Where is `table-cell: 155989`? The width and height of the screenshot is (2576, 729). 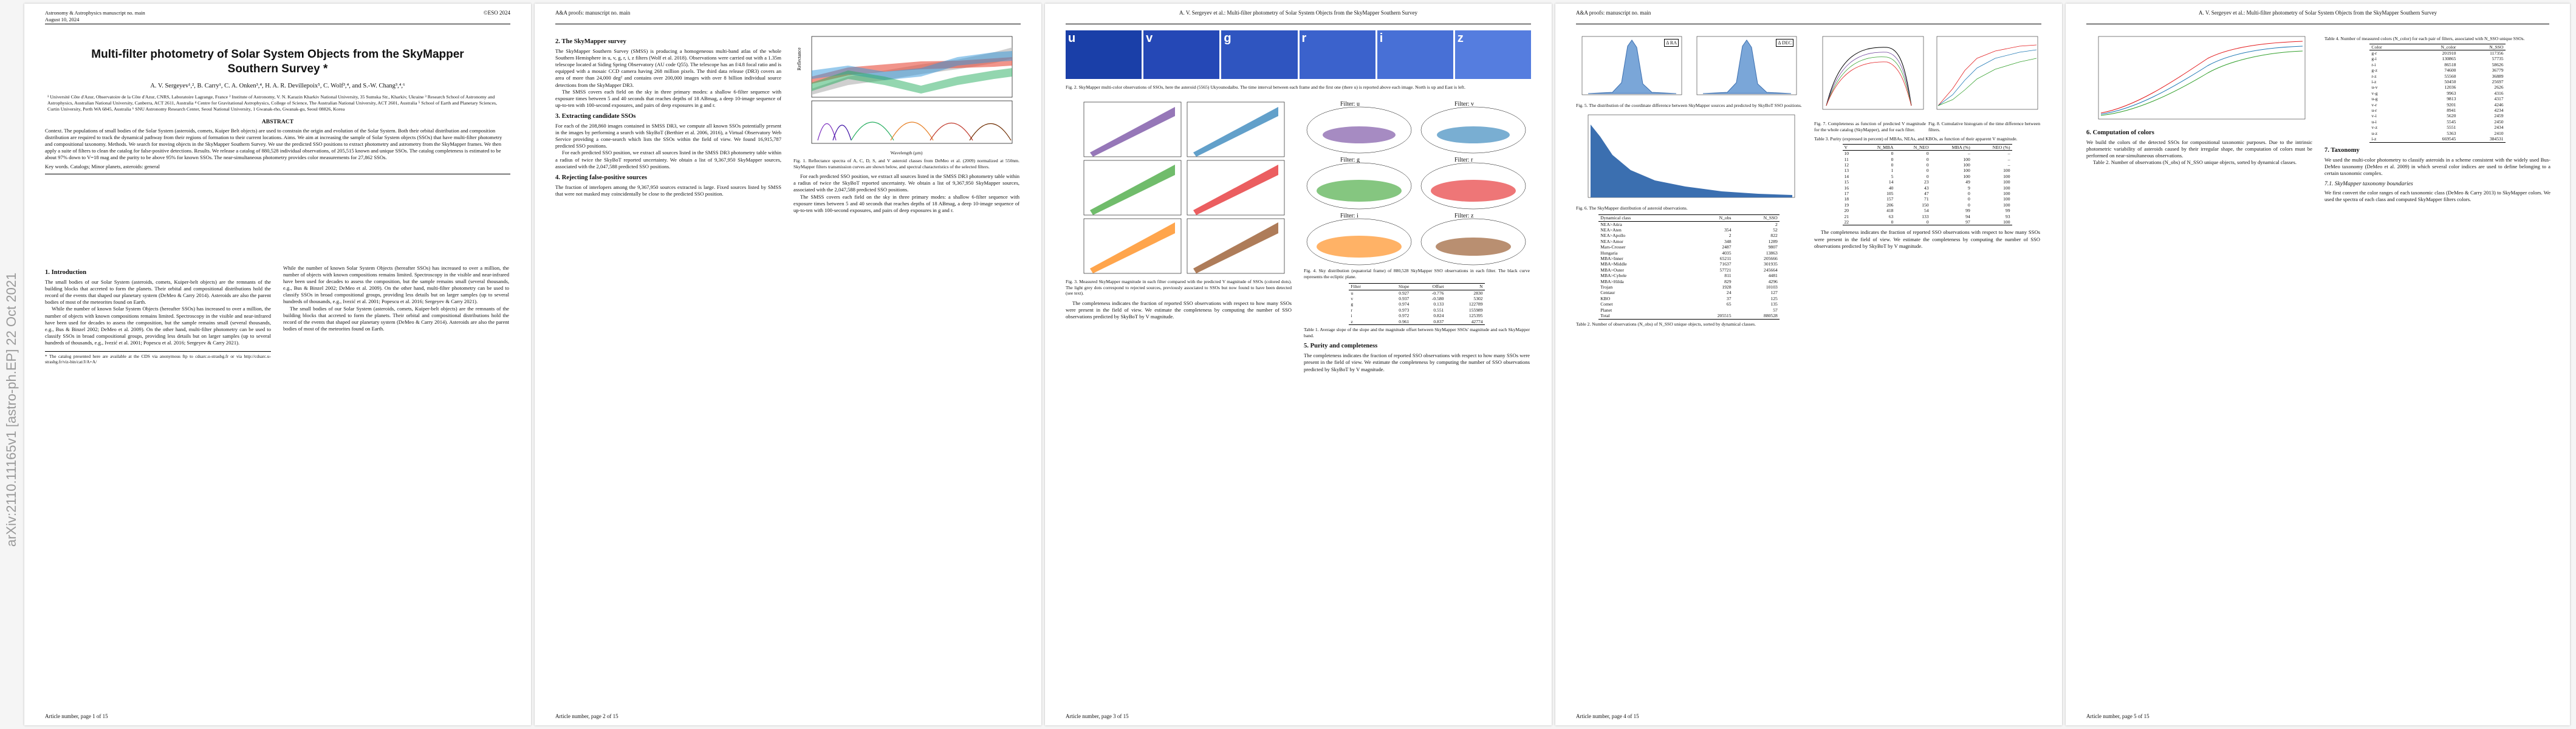
table-cell: 155989 is located at coordinates (1476, 310).